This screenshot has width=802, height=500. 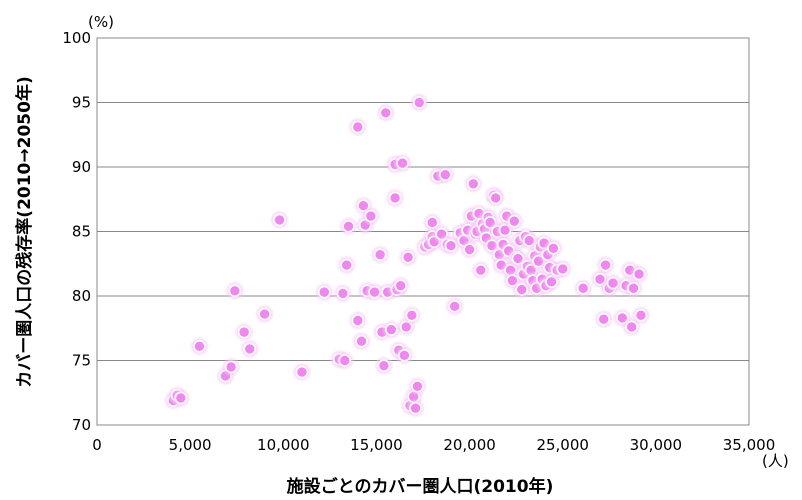 I want to click on y-tick-label: 100, so click(x=76, y=38).